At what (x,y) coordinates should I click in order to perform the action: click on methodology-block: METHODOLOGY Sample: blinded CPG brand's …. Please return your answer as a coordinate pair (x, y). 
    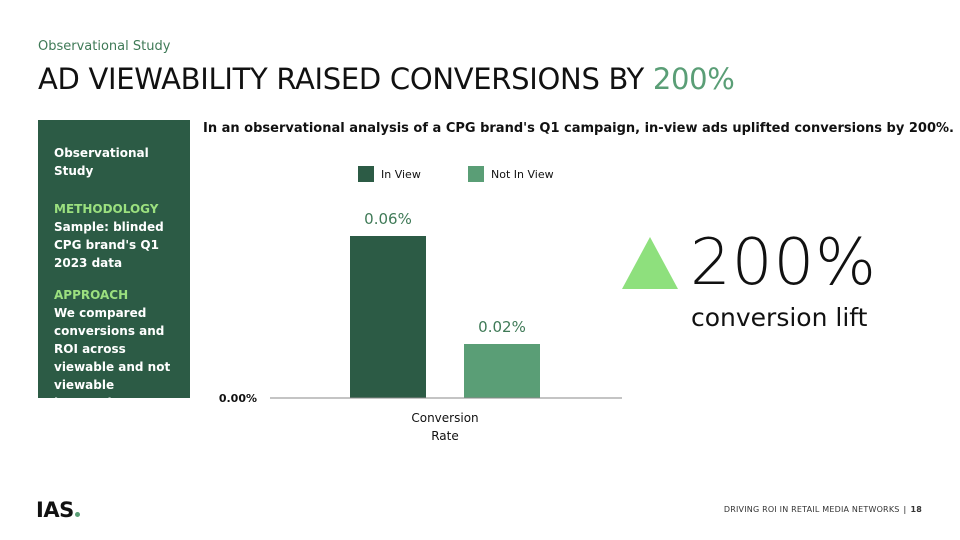
    Looking at the image, I should click on (117, 236).